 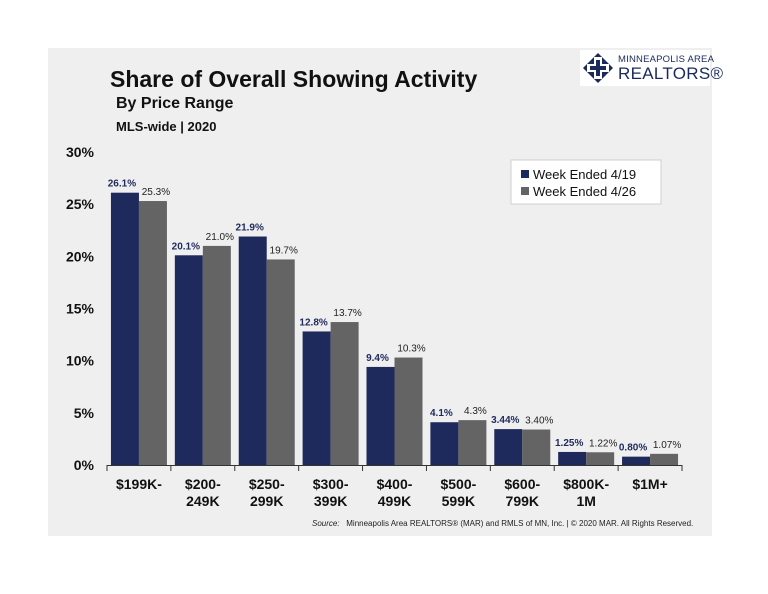 I want to click on x-category-label: 299K, so click(x=266, y=501).